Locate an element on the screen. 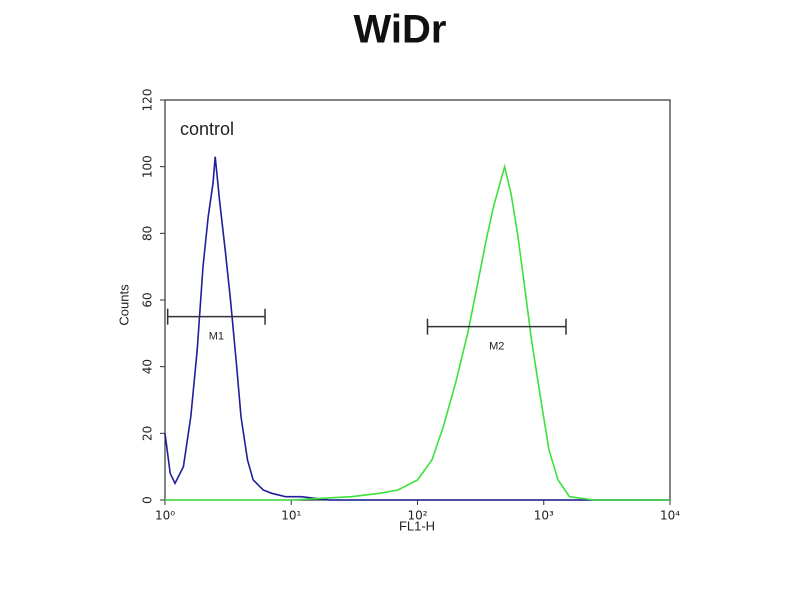  y-tick-label: 40 is located at coordinates (148, 366).